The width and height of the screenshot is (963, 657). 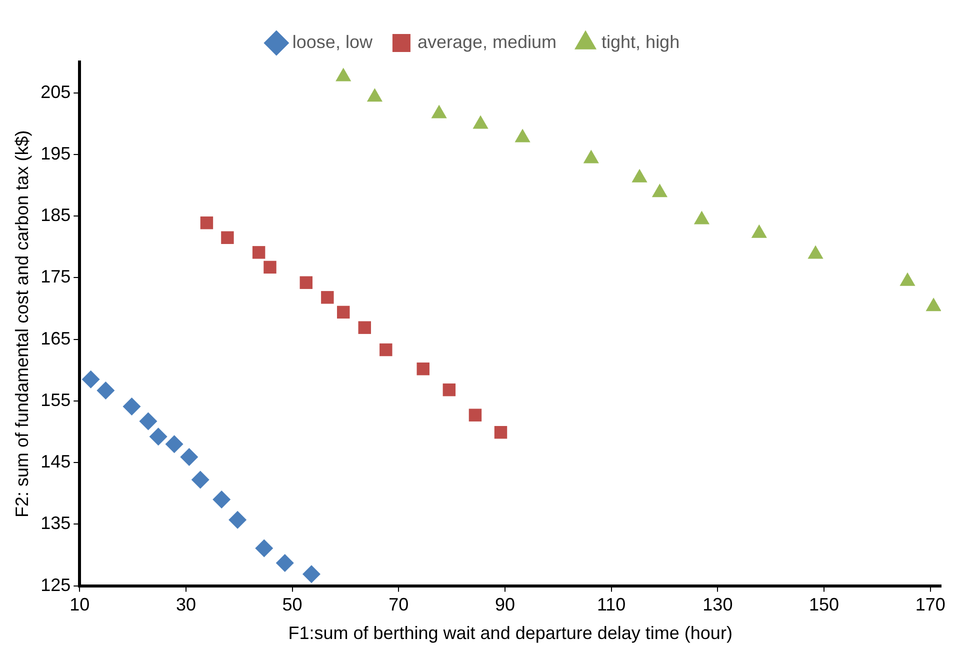 I want to click on x-tick-label: 90, so click(x=505, y=604).